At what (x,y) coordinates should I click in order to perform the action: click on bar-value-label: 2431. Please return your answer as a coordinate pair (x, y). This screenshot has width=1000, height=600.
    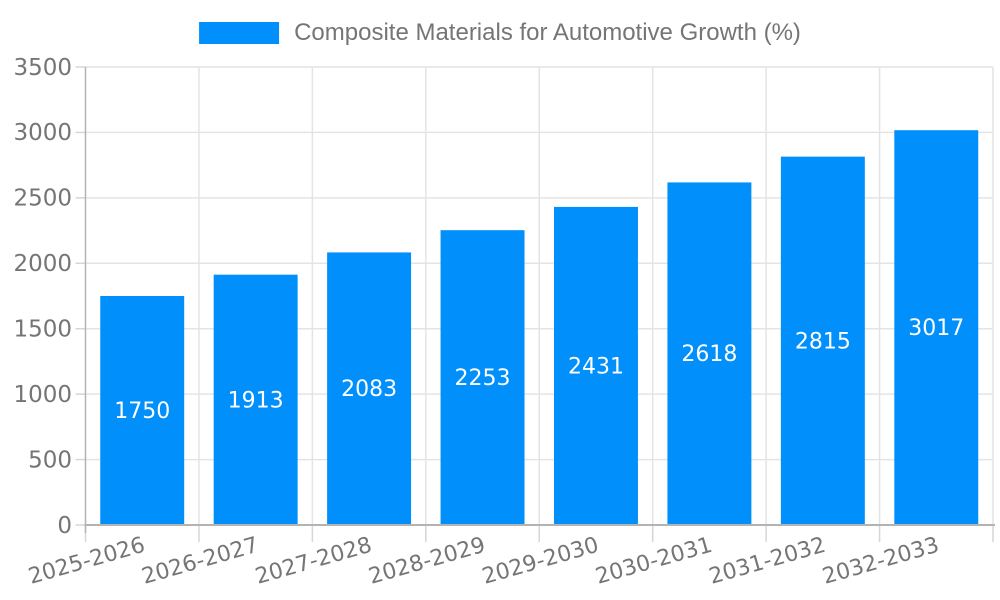
    Looking at the image, I should click on (596, 366).